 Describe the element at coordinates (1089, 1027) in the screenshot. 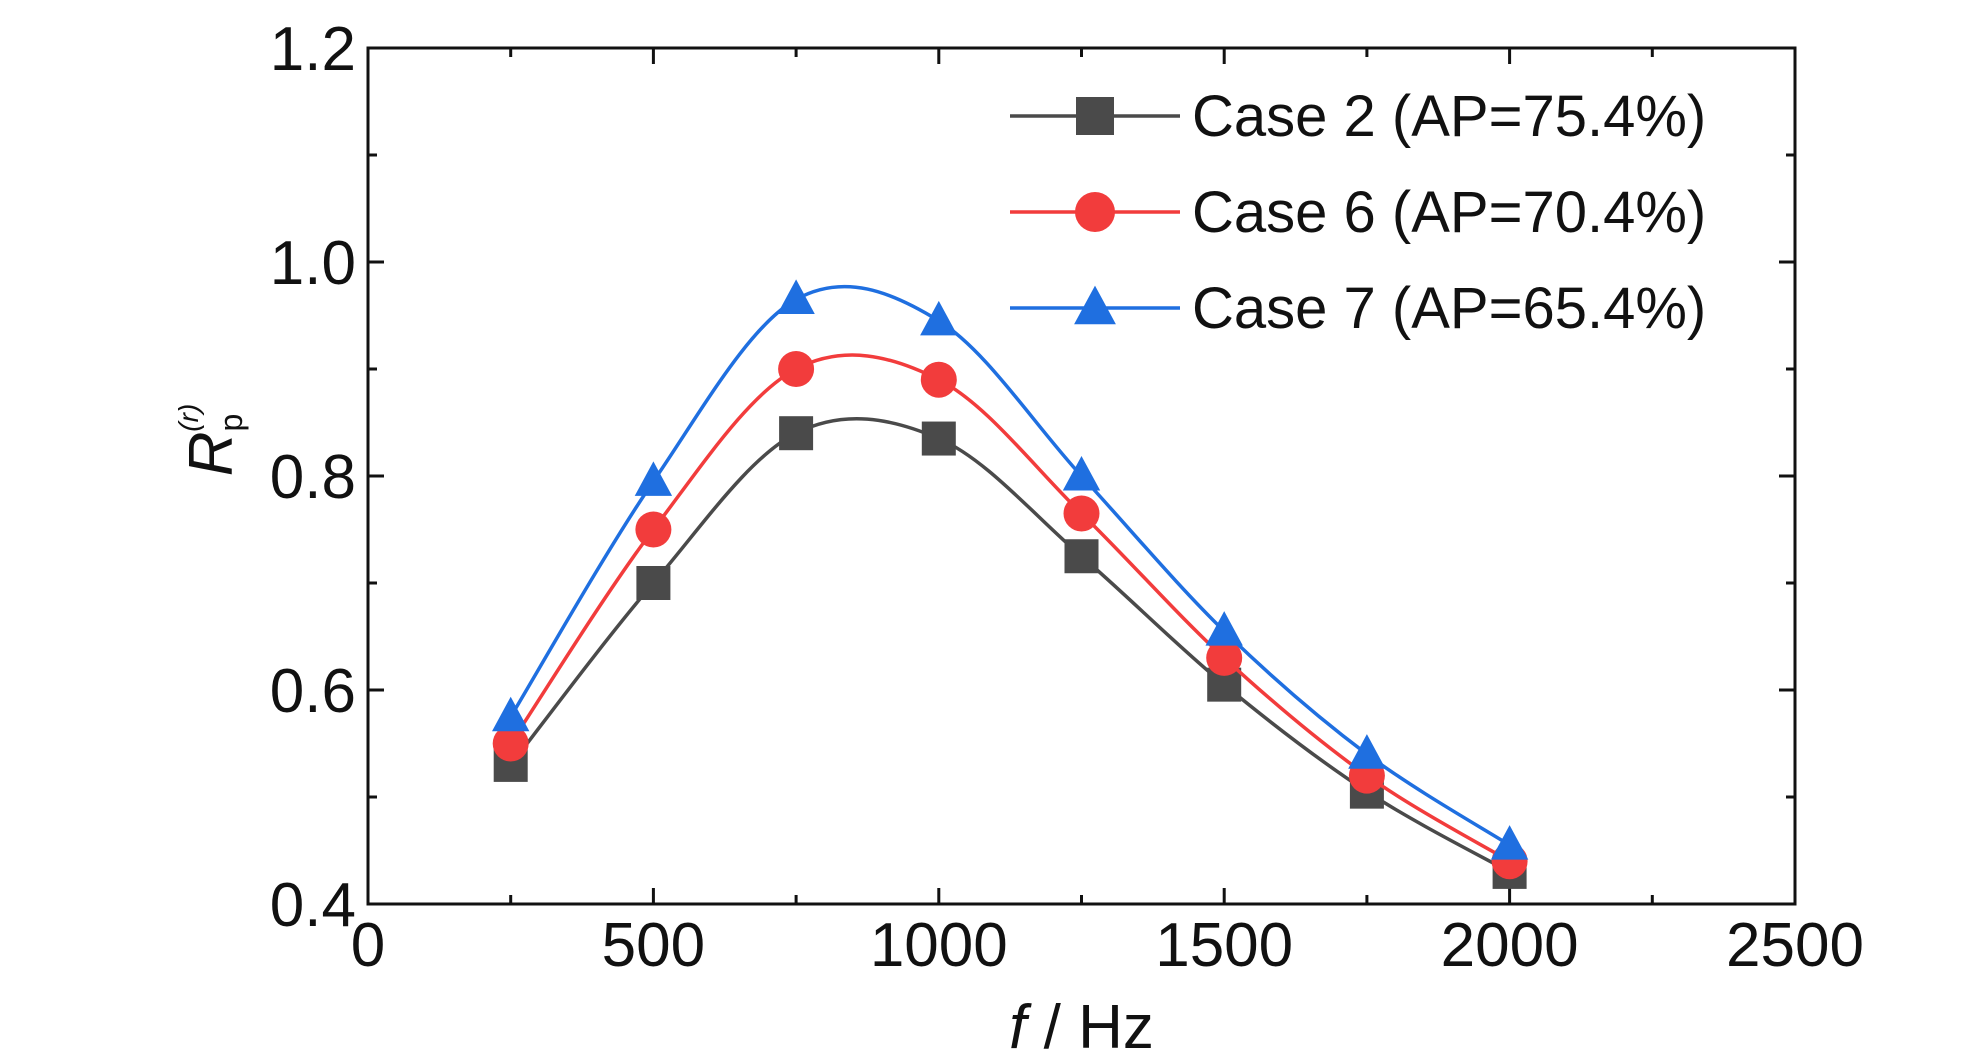

I see `x-axis-title-rest: / Hz` at that location.